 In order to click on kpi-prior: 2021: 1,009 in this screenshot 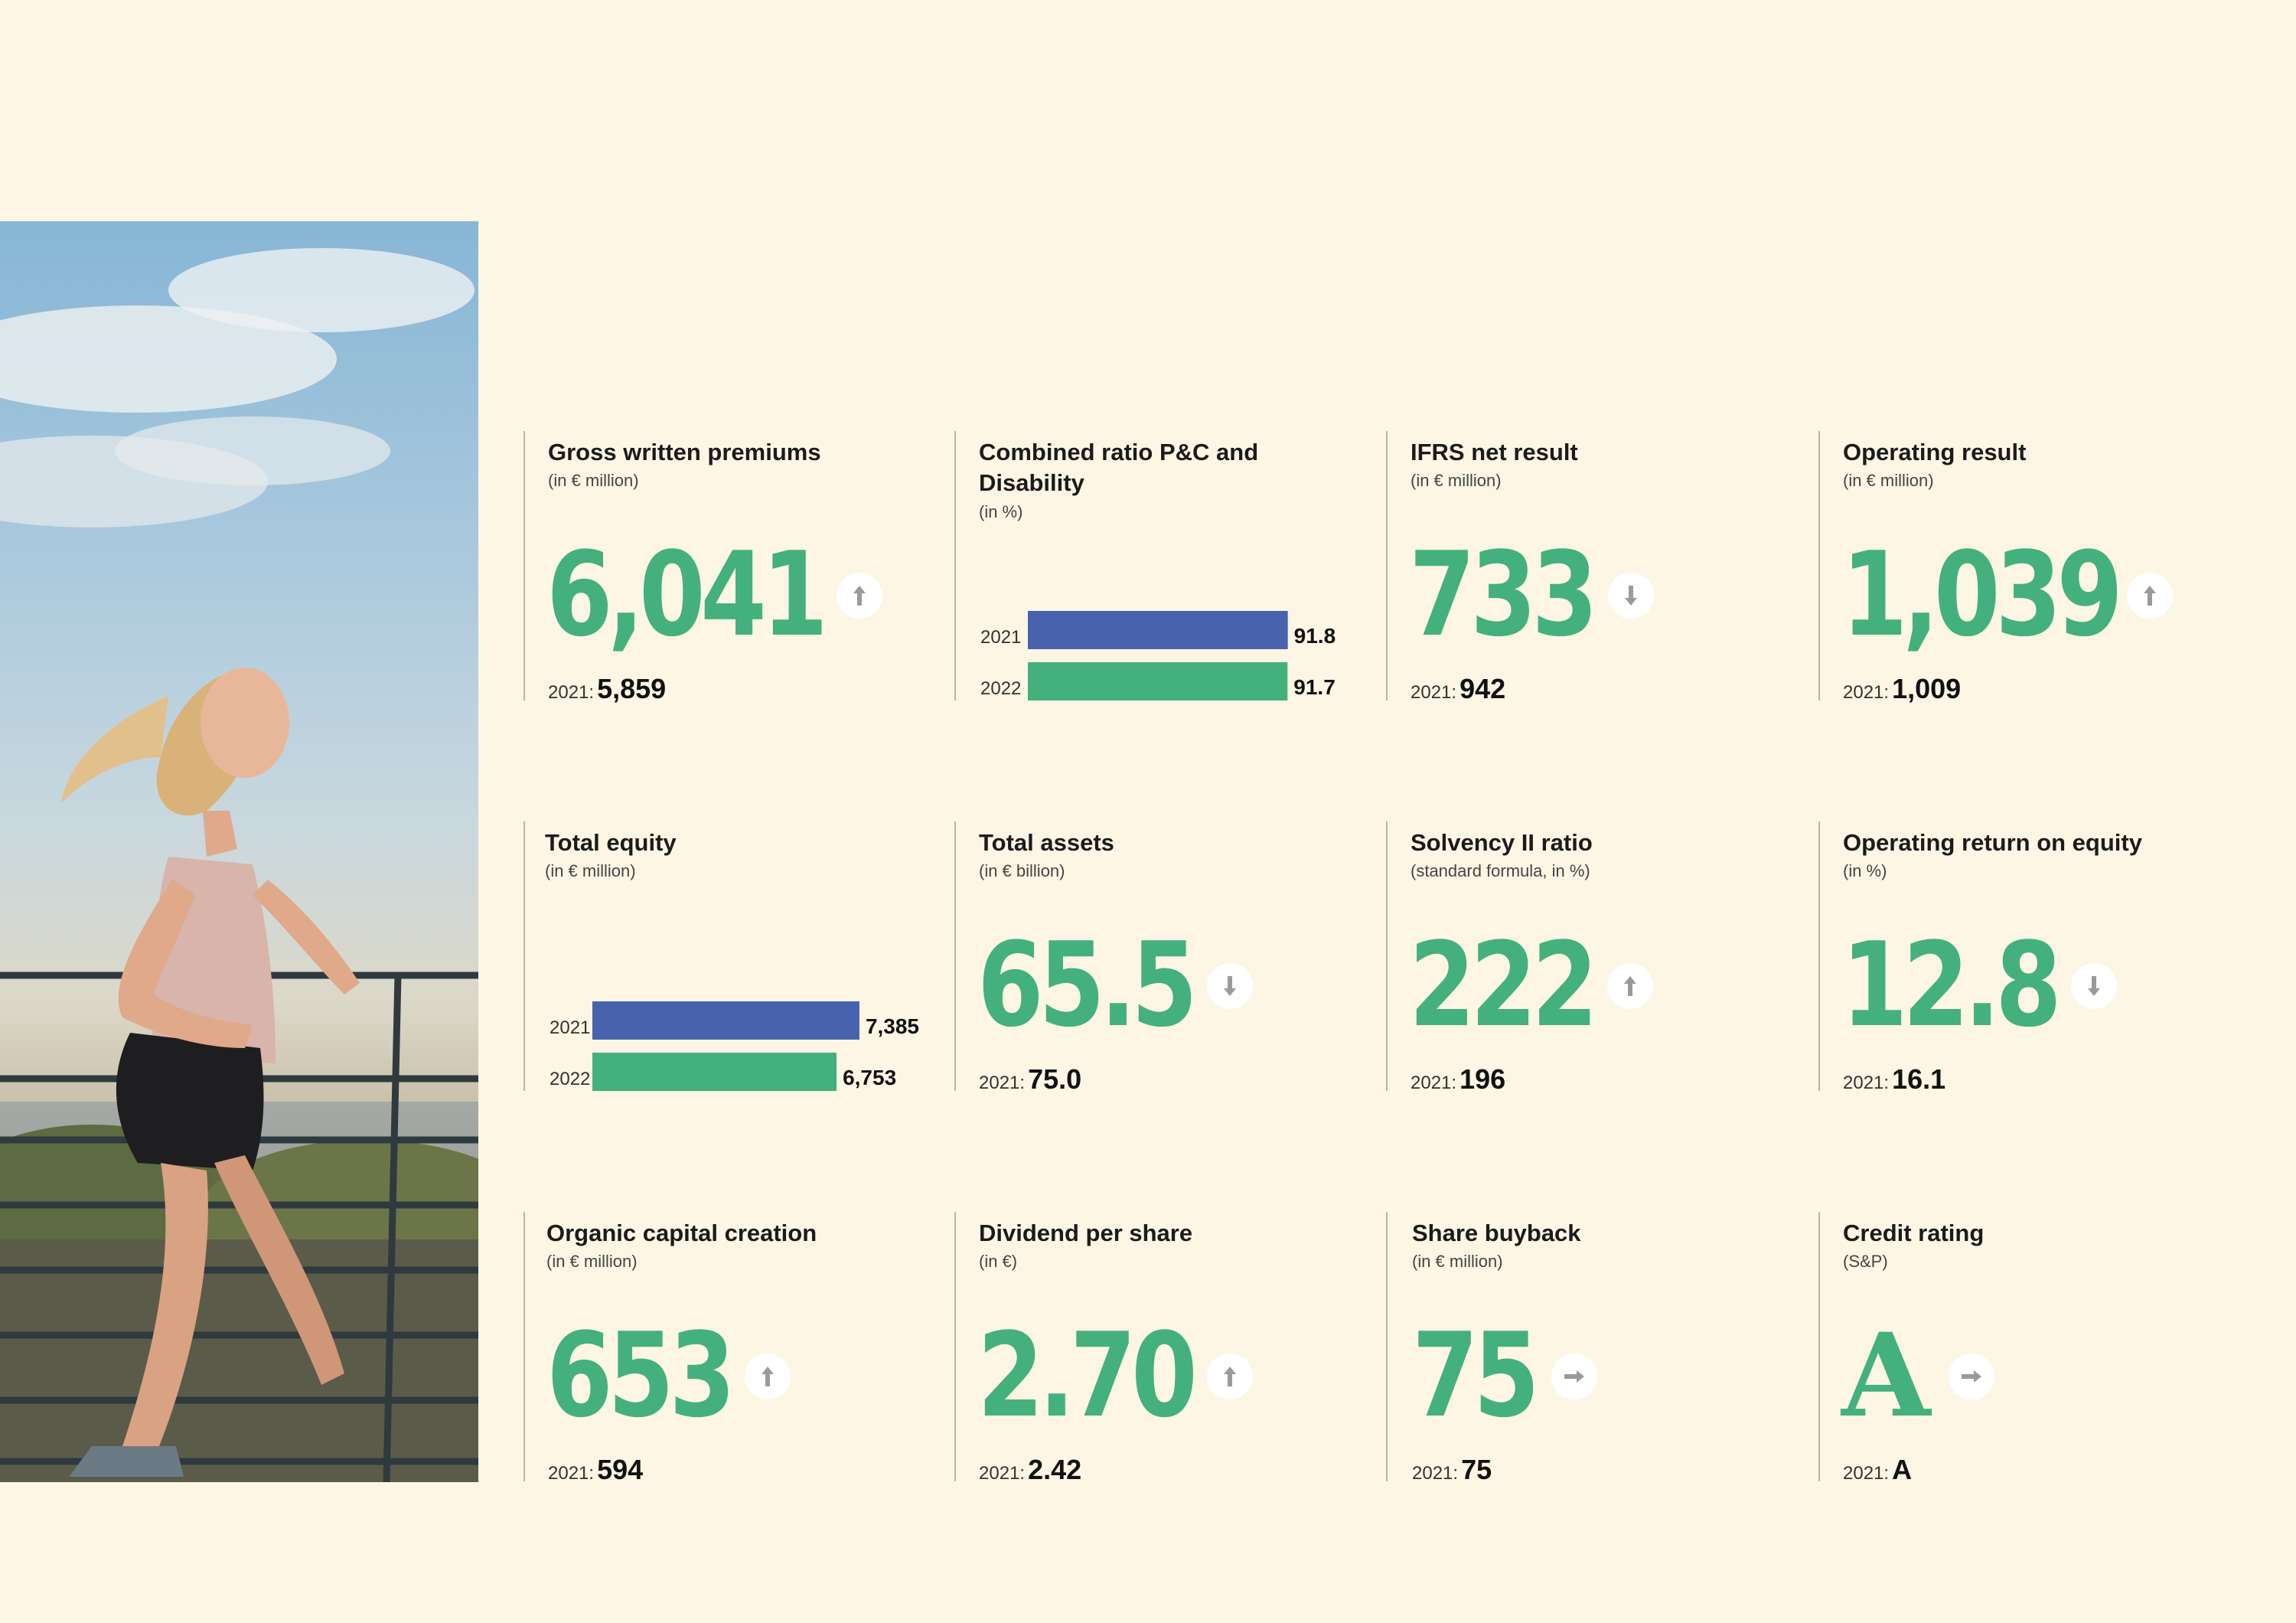, I will do `click(1902, 689)`.